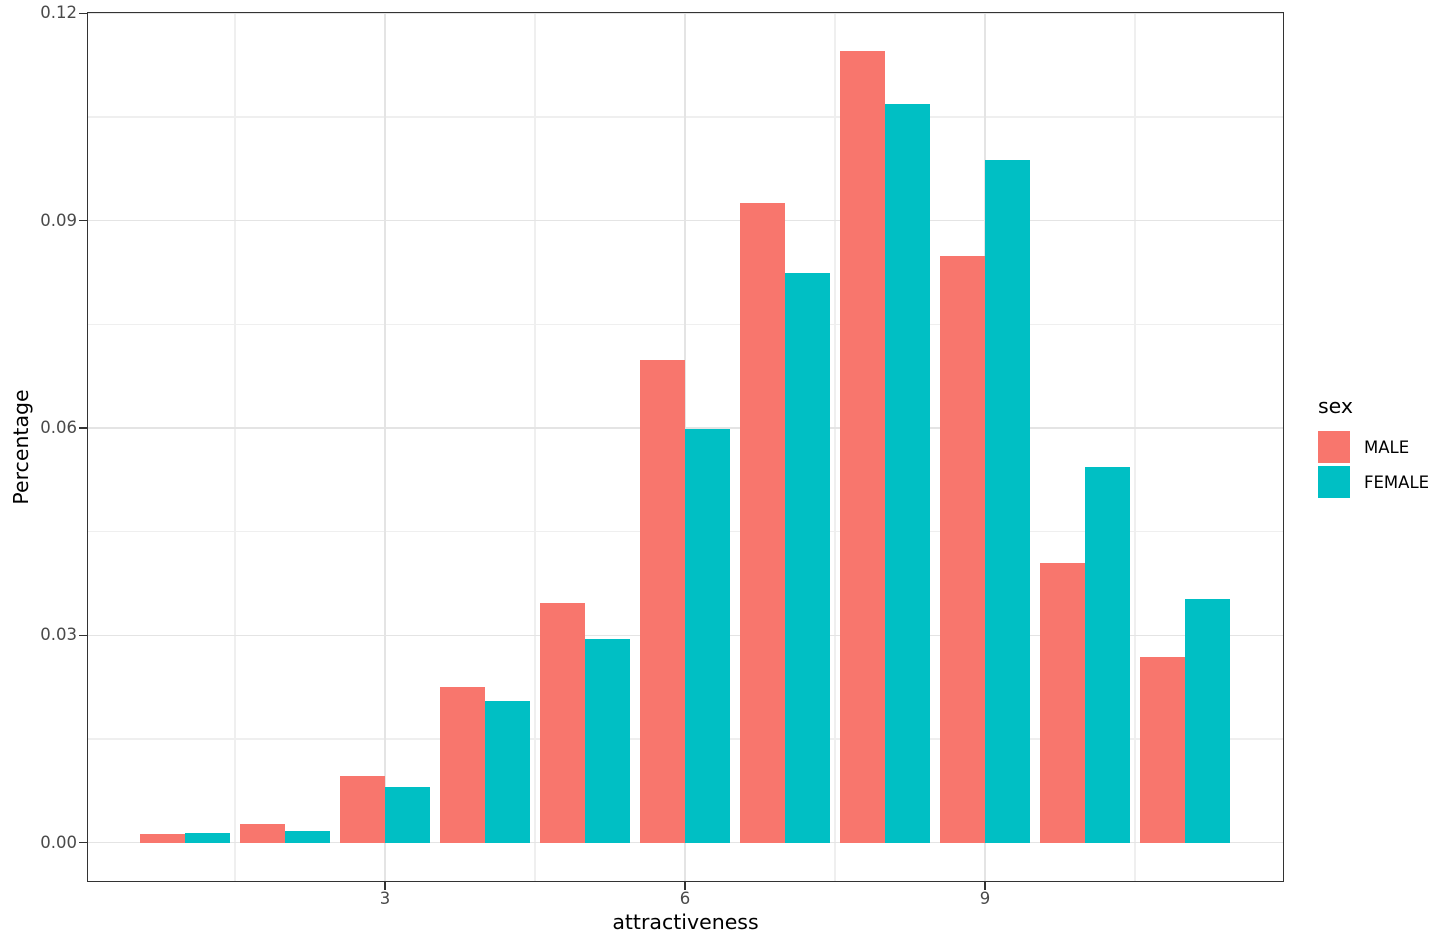 The image size is (1456, 946). Describe the element at coordinates (385, 447) in the screenshot. I see `x-major-gridline` at that location.